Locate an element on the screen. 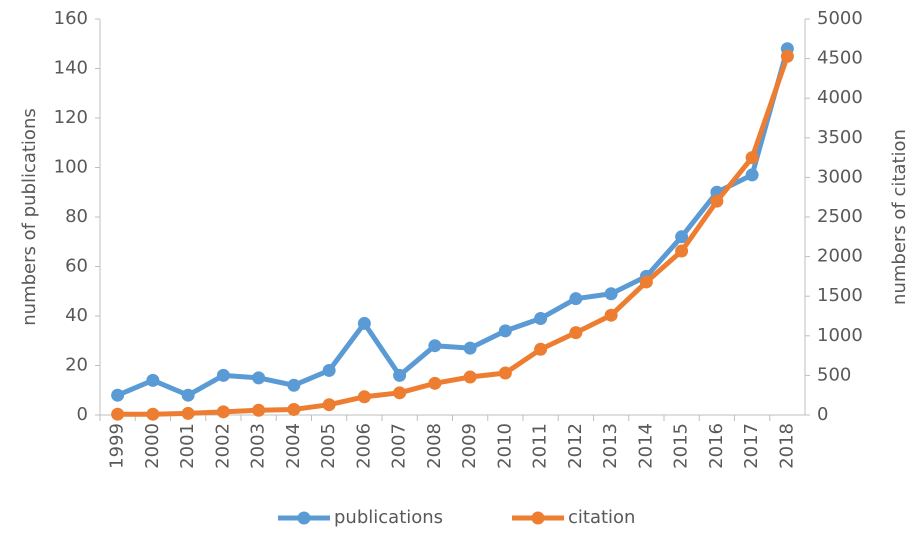 The image size is (911, 533). x-tick-label: 1999 is located at coordinates (117, 446).